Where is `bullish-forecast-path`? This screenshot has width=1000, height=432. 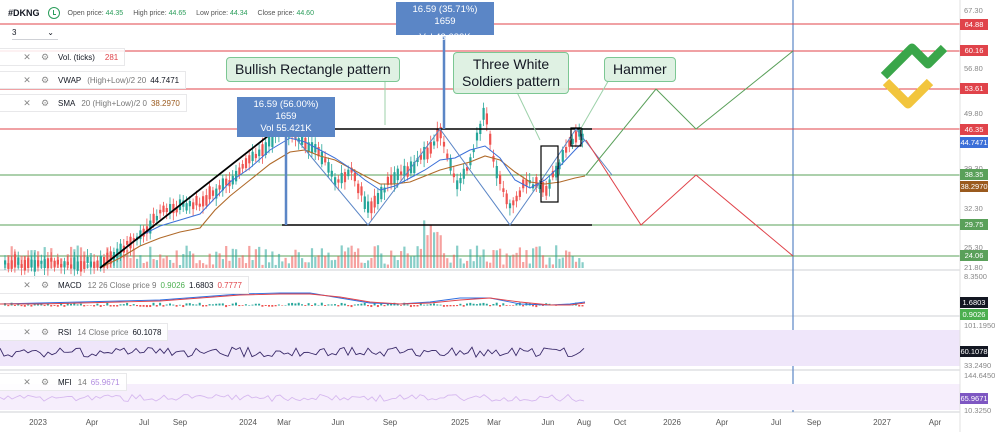 bullish-forecast-path is located at coordinates (689, 113).